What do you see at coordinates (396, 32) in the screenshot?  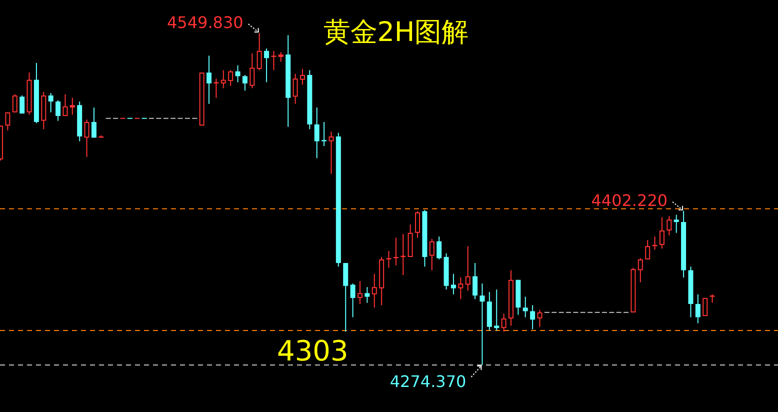 I see `title: 黄金2H图解` at bounding box center [396, 32].